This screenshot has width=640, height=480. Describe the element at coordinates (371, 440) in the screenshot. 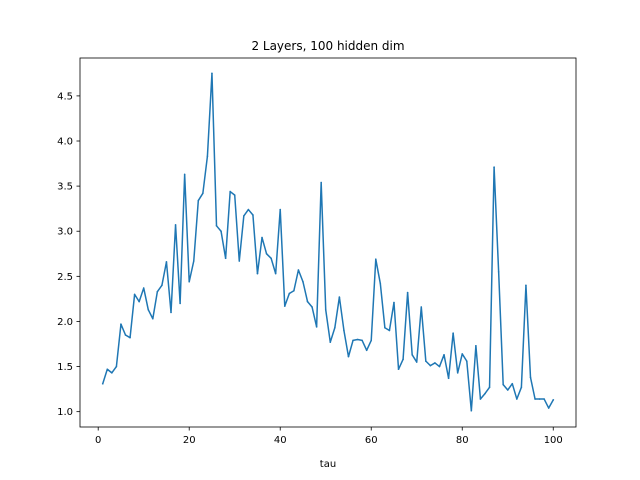

I see `x-tick-label: 60` at that location.